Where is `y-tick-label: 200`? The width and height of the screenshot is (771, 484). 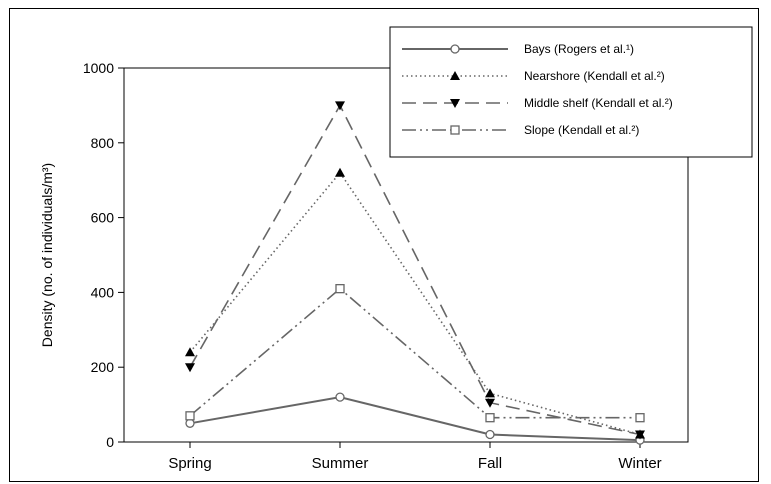
y-tick-label: 200 is located at coordinates (103, 367).